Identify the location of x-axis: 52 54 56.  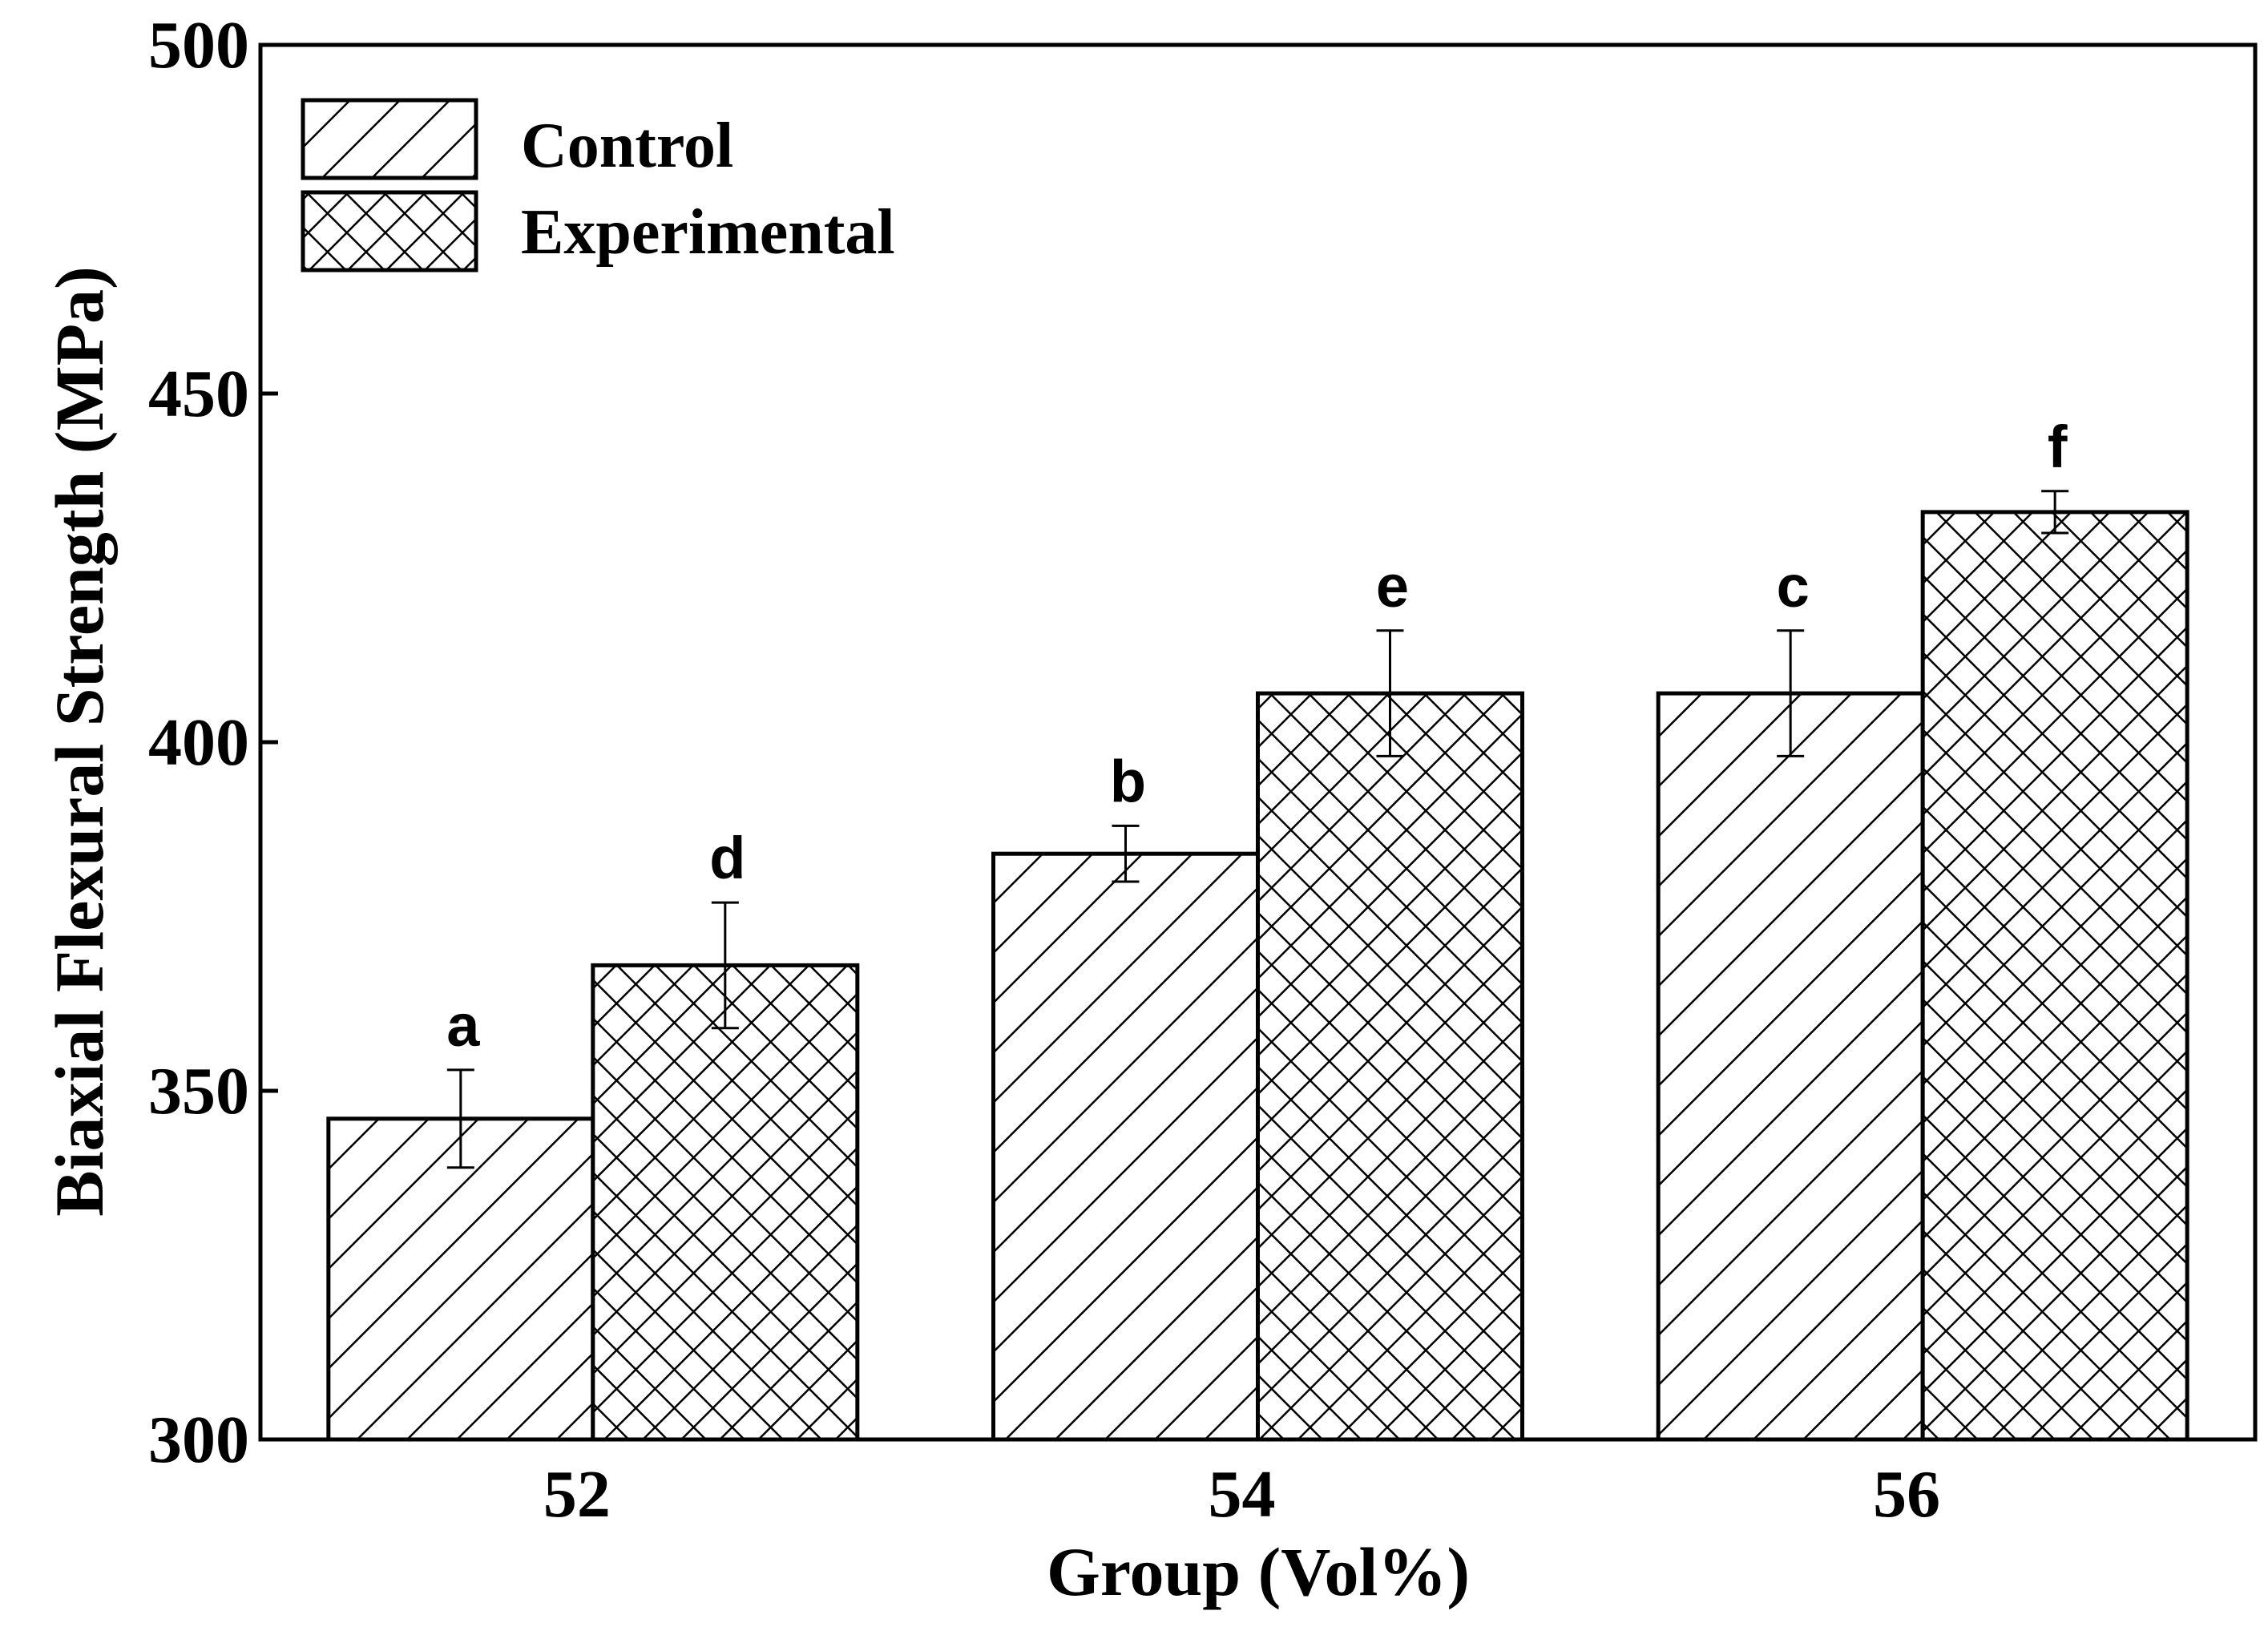
(1241, 1494).